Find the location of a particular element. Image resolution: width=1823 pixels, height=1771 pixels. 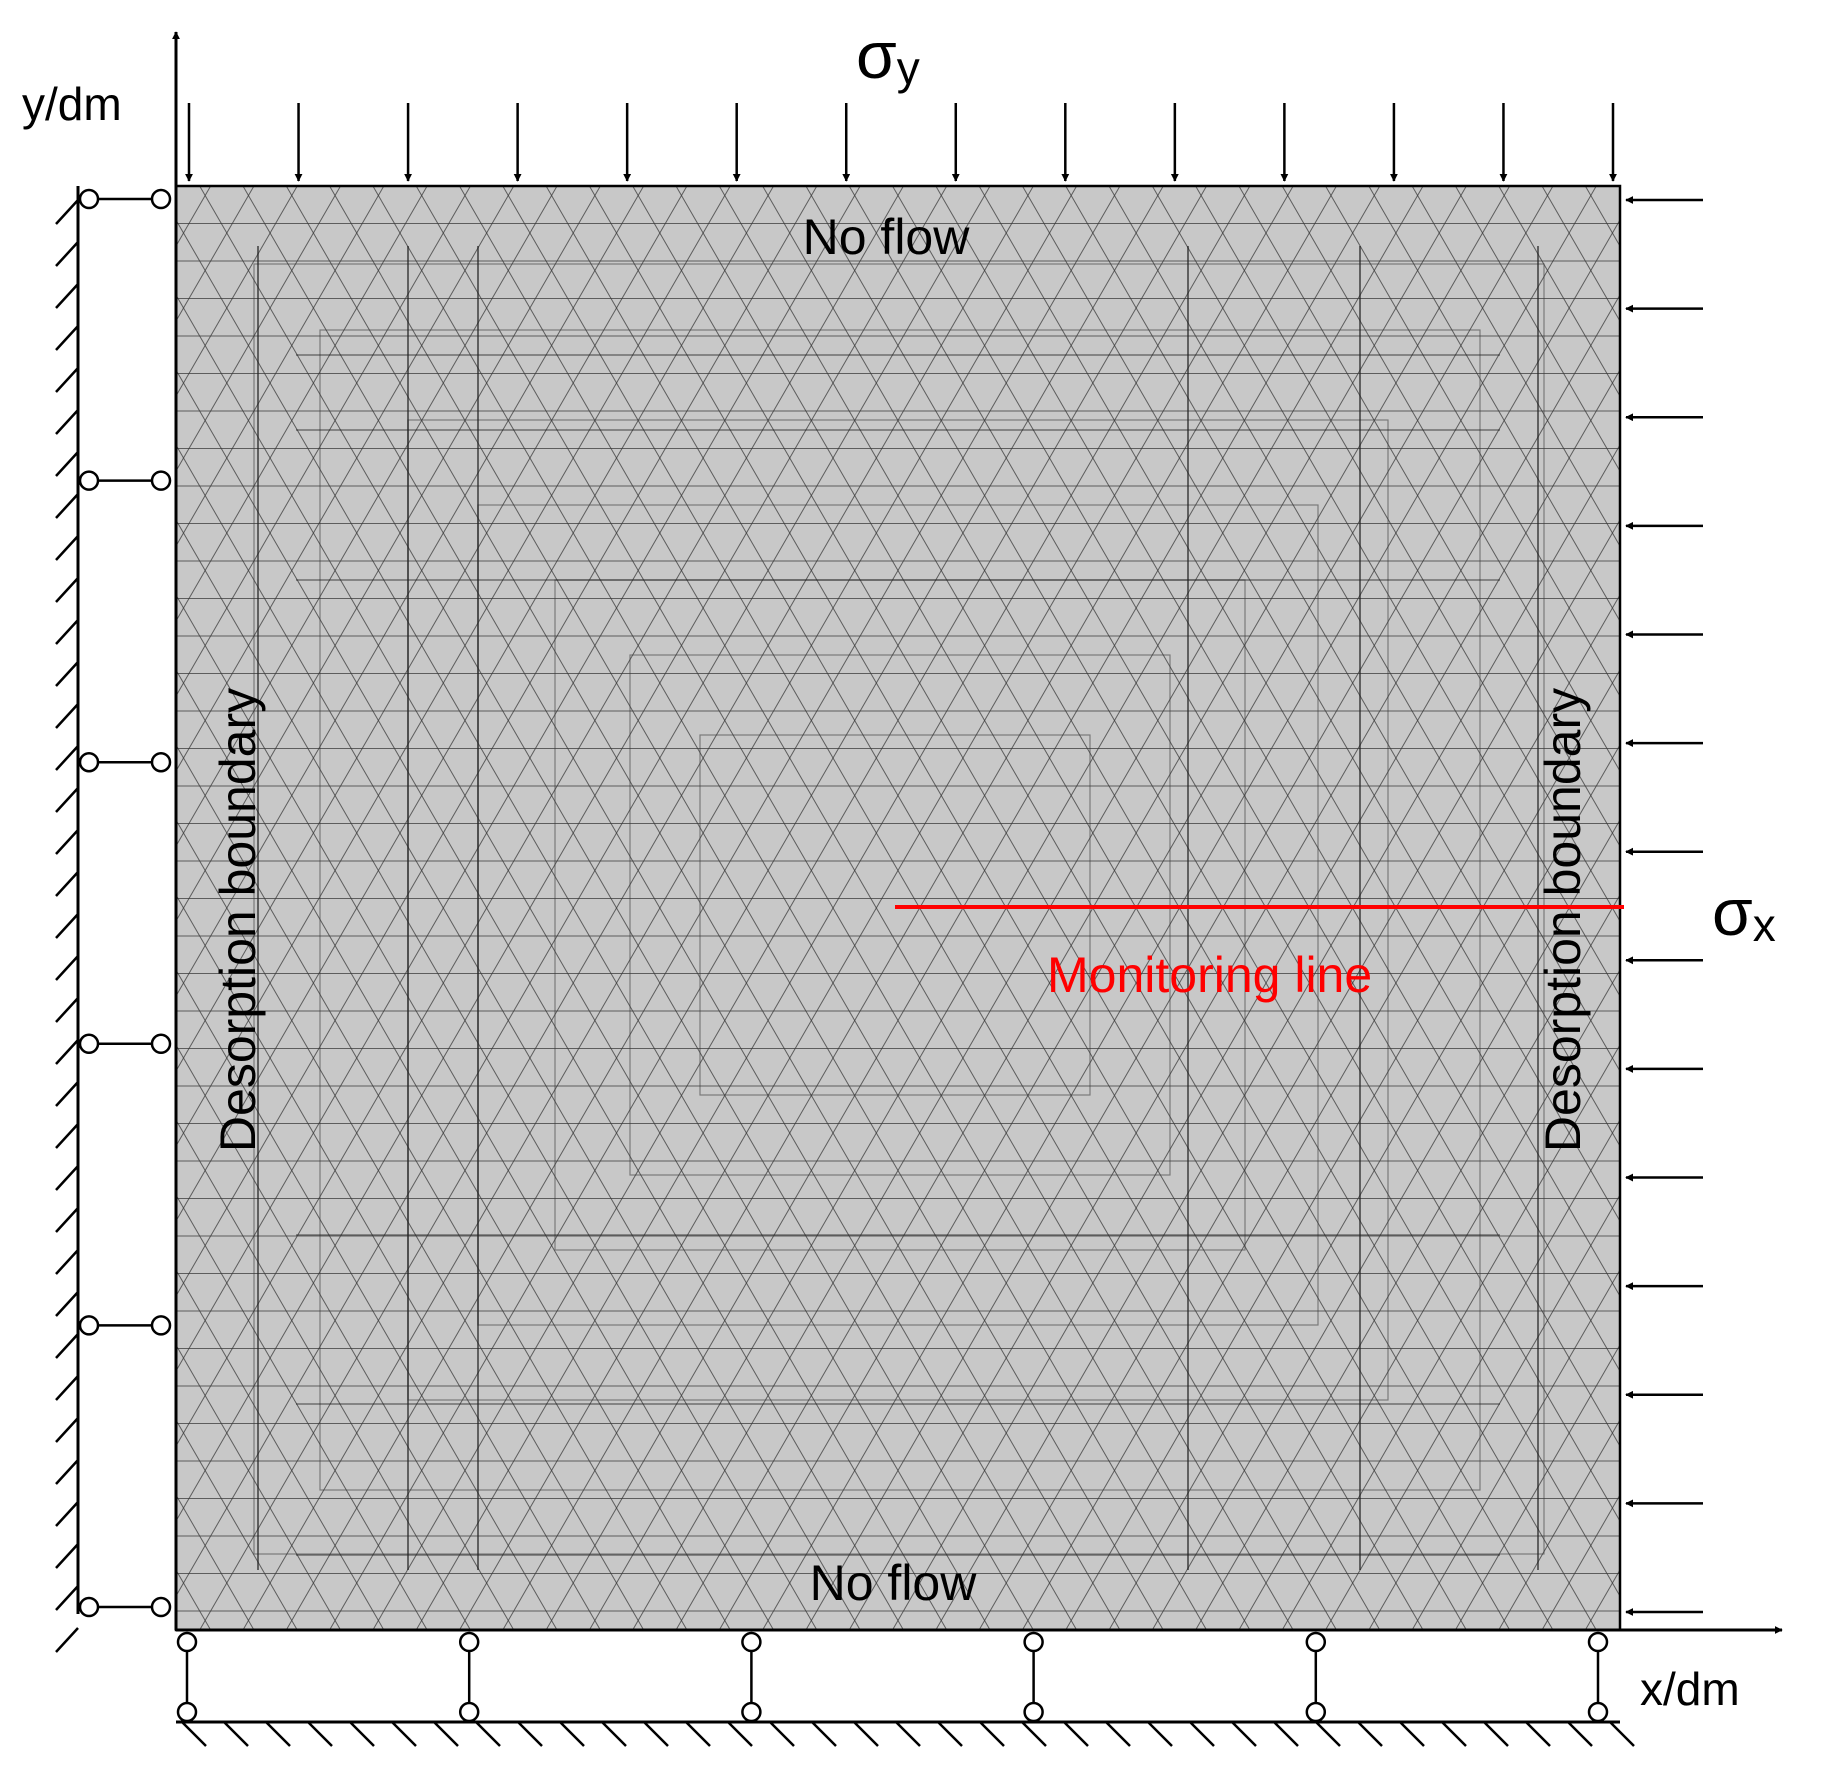

sigma-x-subscript: x is located at coordinates (1764, 925).